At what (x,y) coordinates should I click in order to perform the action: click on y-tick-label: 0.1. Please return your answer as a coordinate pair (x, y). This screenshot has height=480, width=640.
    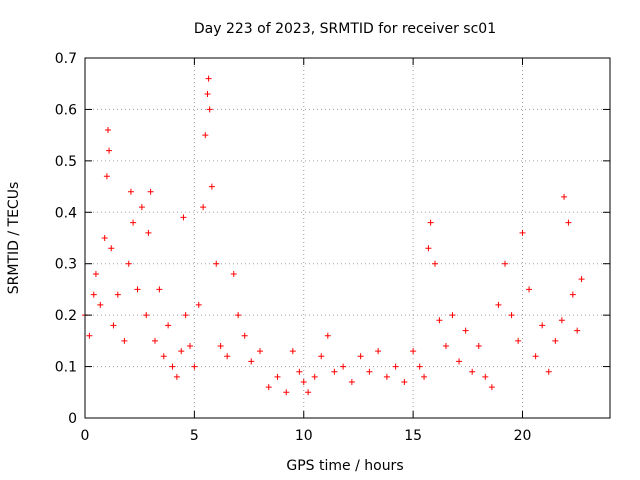
    Looking at the image, I should click on (66, 368).